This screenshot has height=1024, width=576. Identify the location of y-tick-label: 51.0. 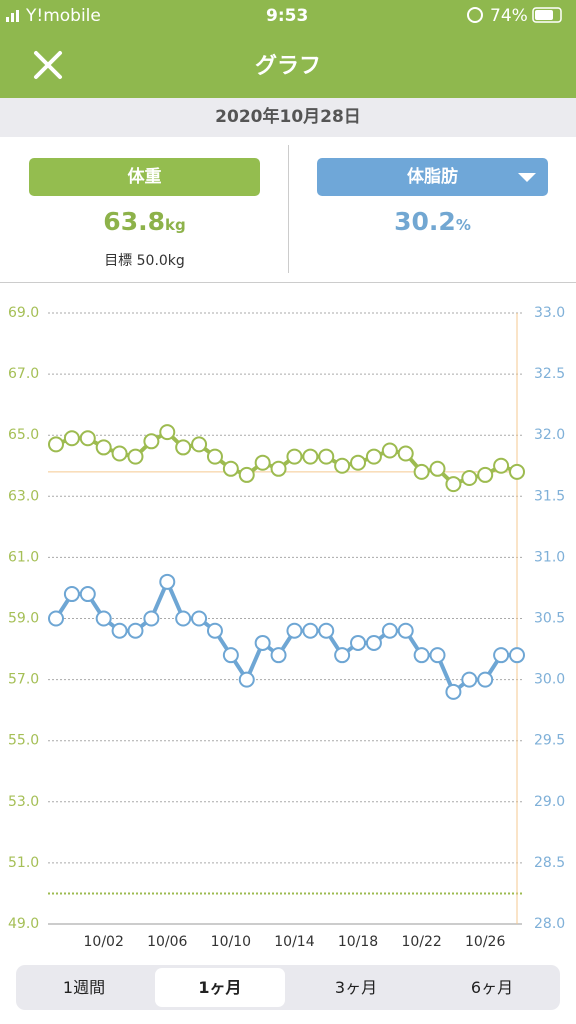
(23, 863).